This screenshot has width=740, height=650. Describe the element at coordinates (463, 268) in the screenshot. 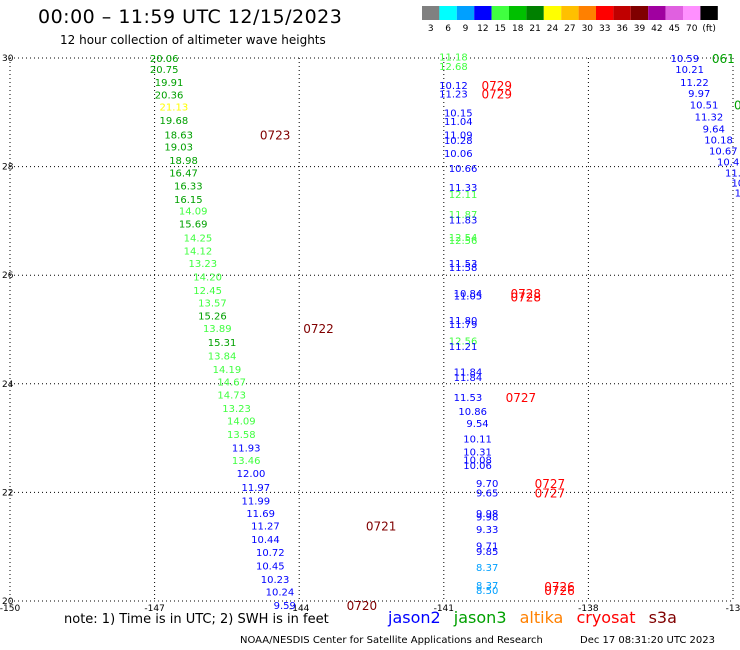

I see `swh-point-label: 11.58` at that location.